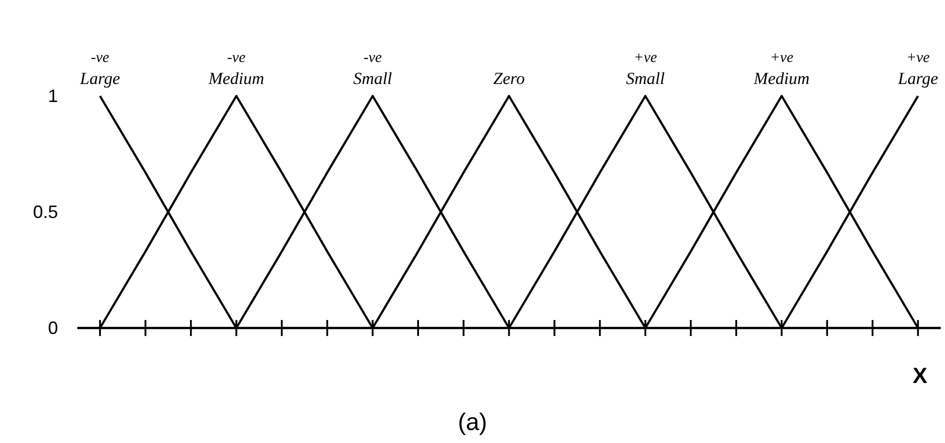 The image size is (945, 443). What do you see at coordinates (372, 69) in the screenshot?
I see `series-label: -ve Small` at bounding box center [372, 69].